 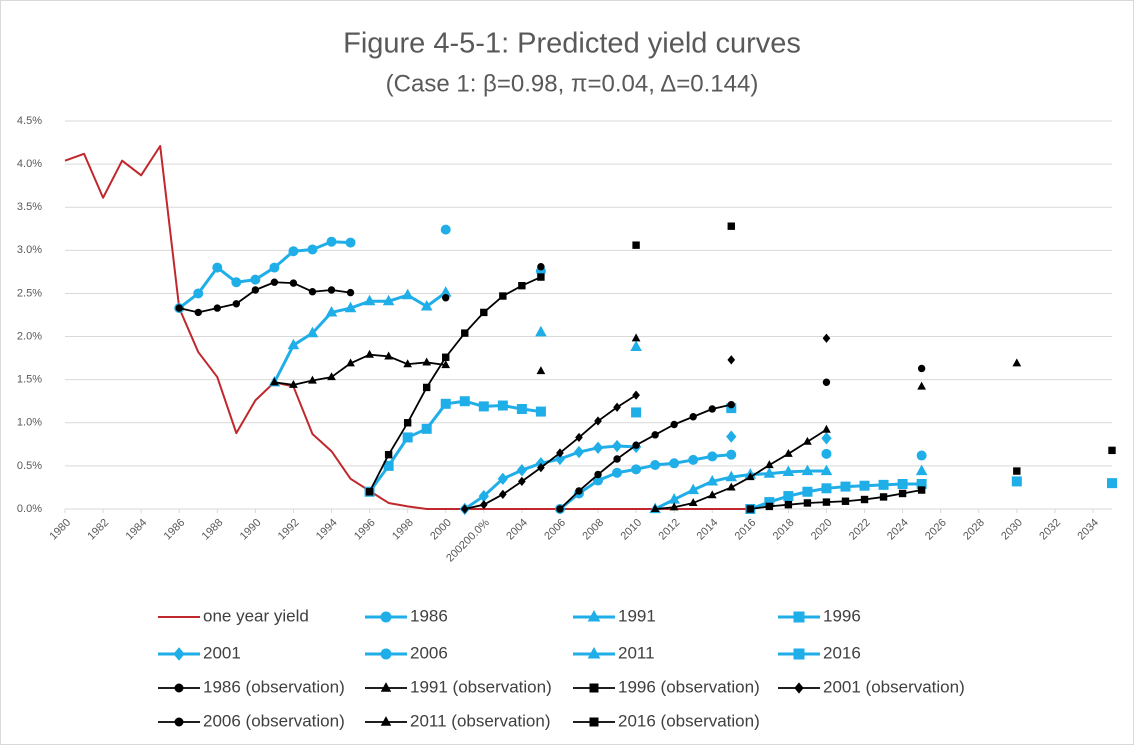 What do you see at coordinates (199, 652) in the screenshot?
I see `legend-item: 2001` at bounding box center [199, 652].